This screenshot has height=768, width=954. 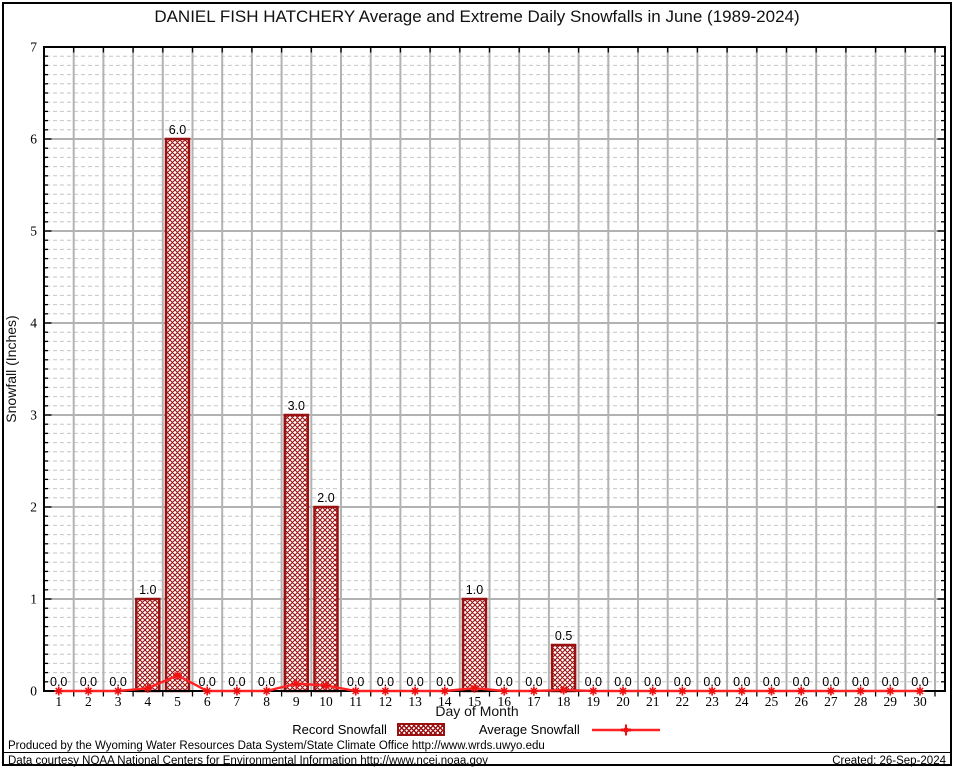 I want to click on footer-created: Created: 26-Sep-2024, so click(x=889, y=761).